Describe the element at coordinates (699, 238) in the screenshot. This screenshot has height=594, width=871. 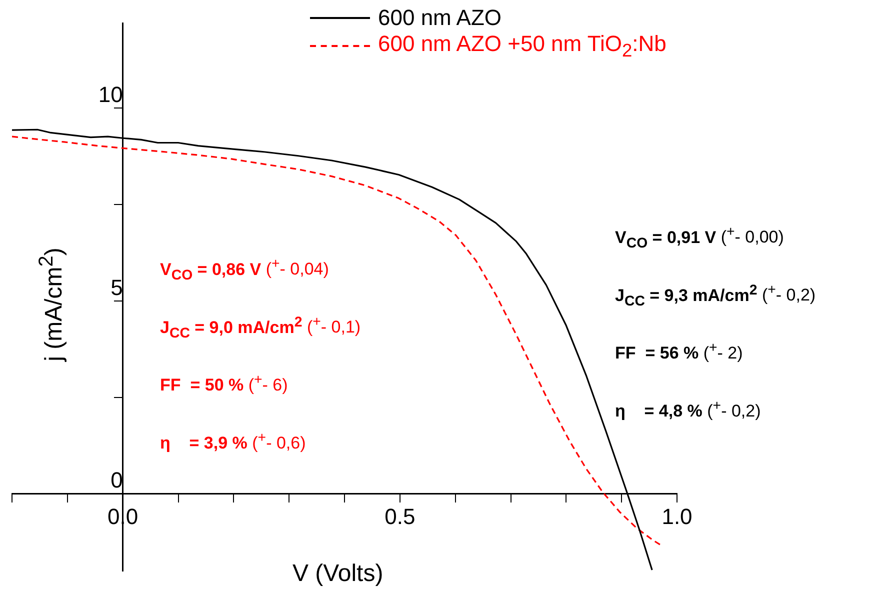
I see `annotation: V$_{CO}$ = 0,91 V ($^{+}$- 0,00)` at that location.